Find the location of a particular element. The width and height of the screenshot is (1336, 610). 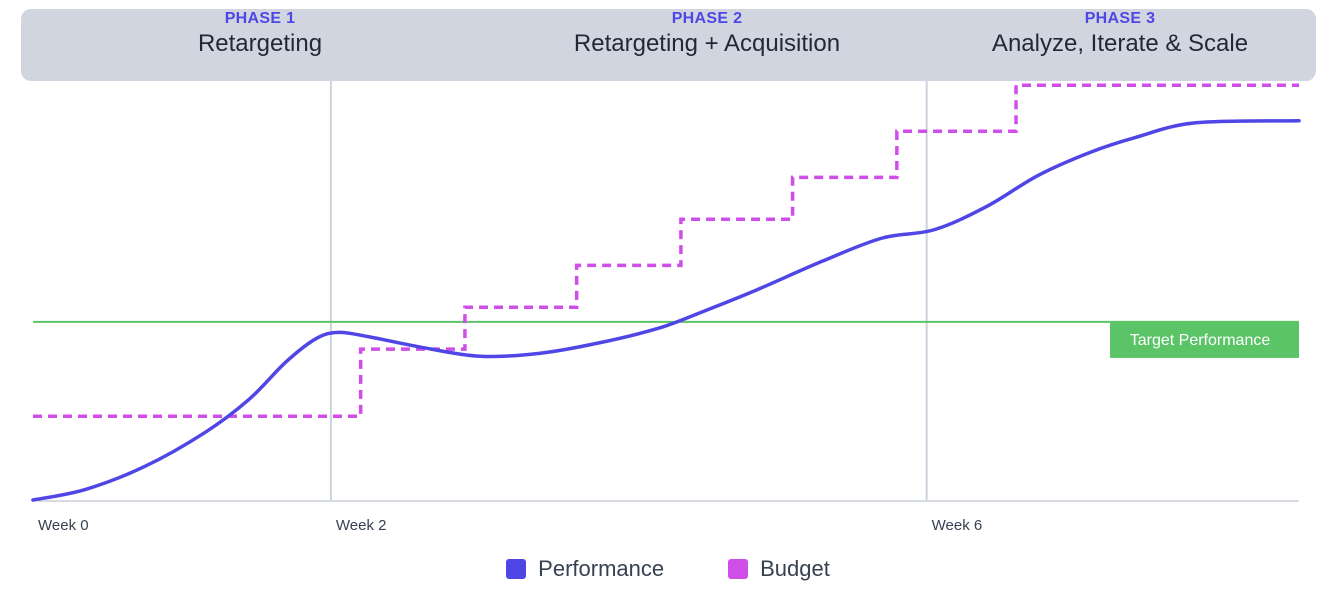

phase-3-tag: PHASE 3 is located at coordinates (1120, 18).